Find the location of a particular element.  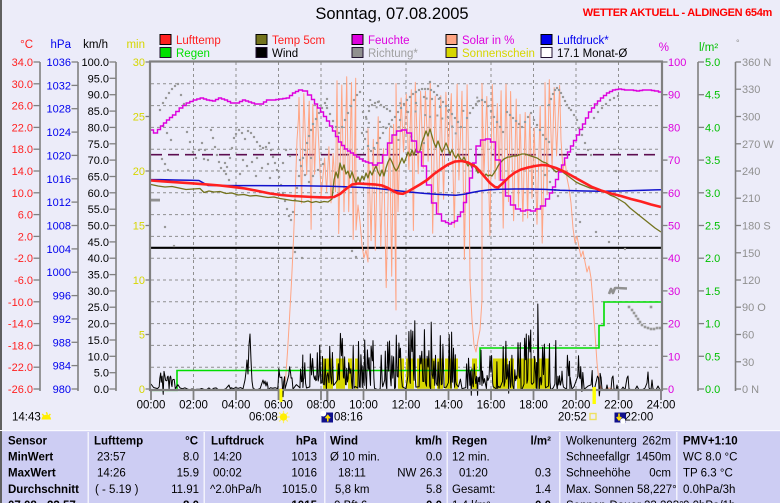

svg-text: 1450m is located at coordinates (653, 458).